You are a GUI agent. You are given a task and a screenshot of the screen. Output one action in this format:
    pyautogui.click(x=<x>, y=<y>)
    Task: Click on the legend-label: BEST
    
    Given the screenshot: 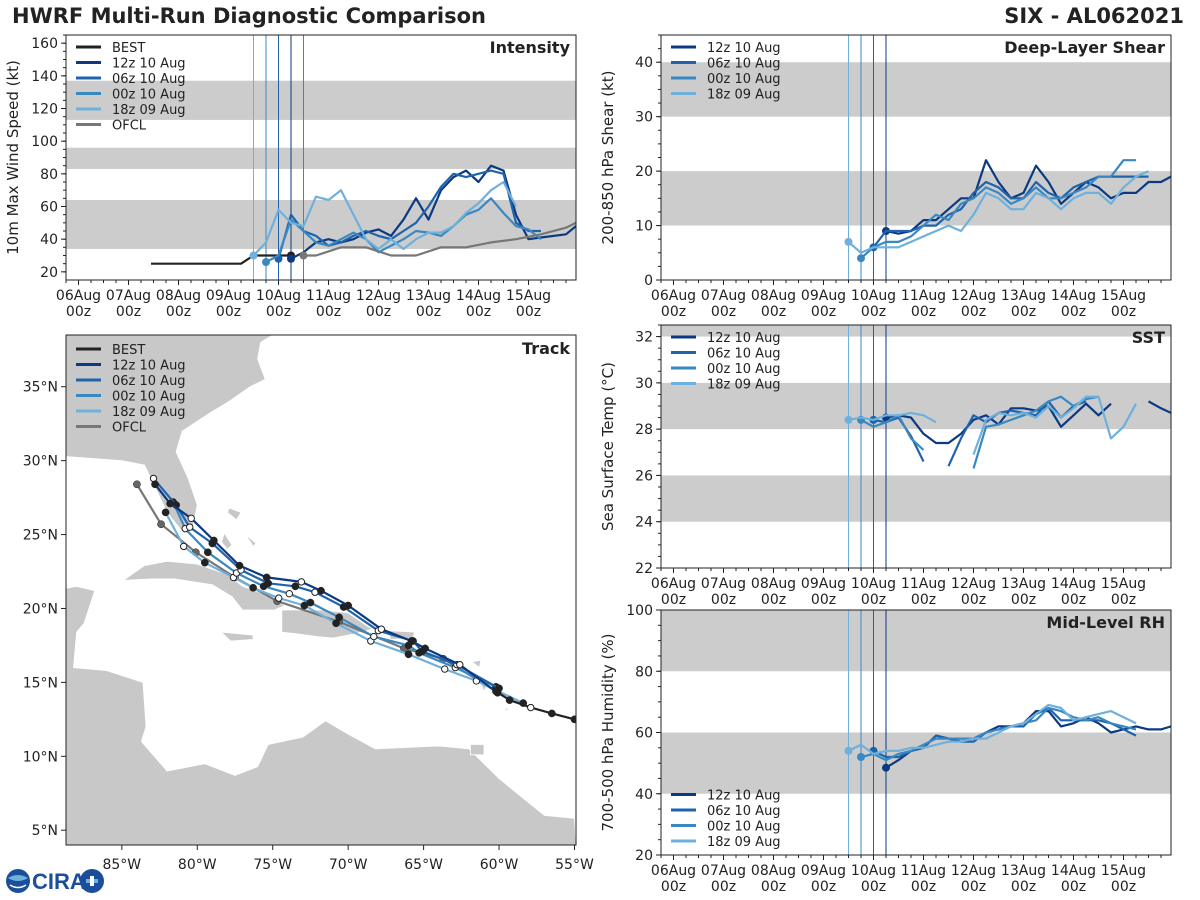 What is the action you would take?
    pyautogui.click(x=128, y=350)
    